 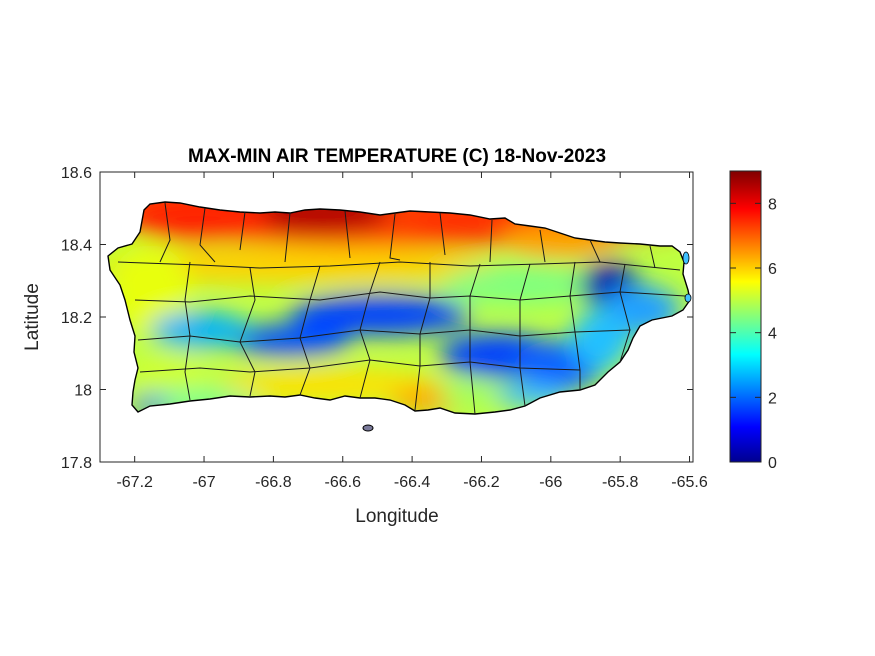 I want to click on colorbar-ticks: 8 6 4 2 0, so click(x=753, y=334).